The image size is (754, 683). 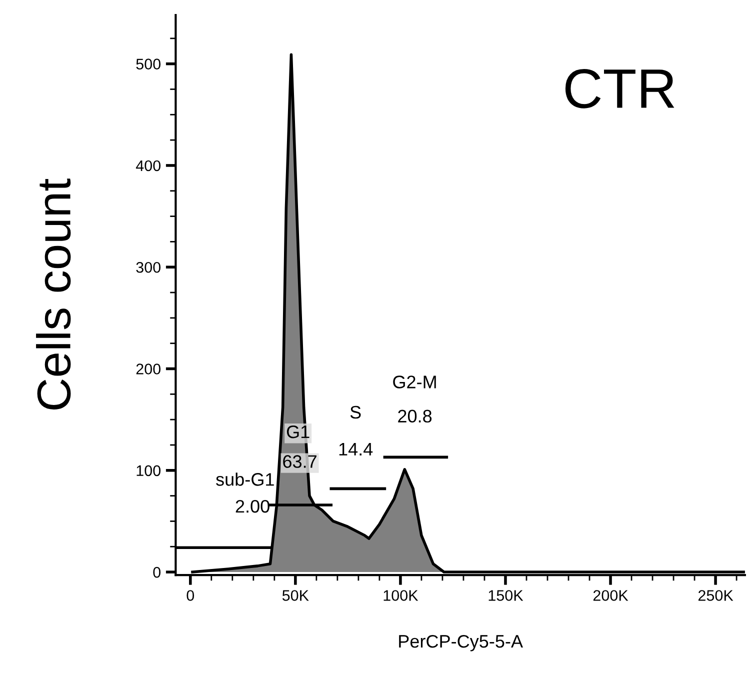 What do you see at coordinates (148, 470) in the screenshot?
I see `y-tick-label: 100` at bounding box center [148, 470].